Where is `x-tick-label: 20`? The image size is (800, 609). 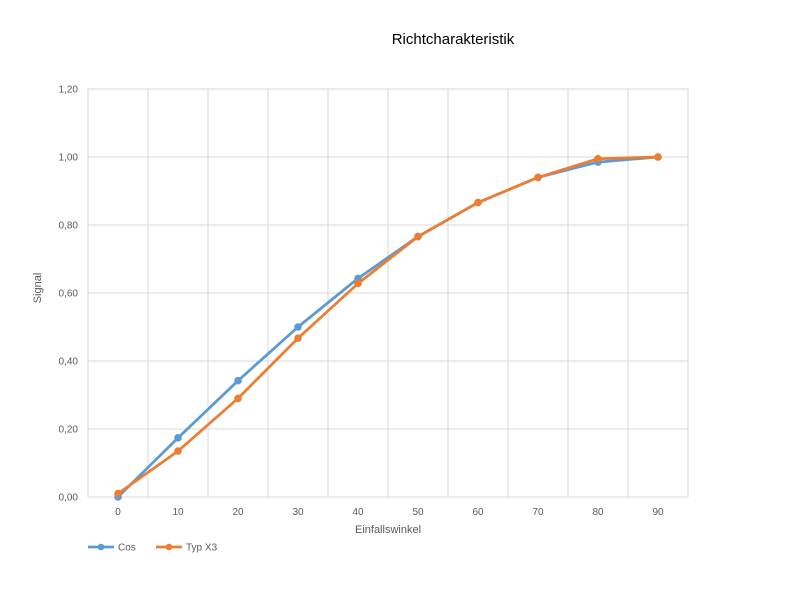 x-tick-label: 20 is located at coordinates (238, 512).